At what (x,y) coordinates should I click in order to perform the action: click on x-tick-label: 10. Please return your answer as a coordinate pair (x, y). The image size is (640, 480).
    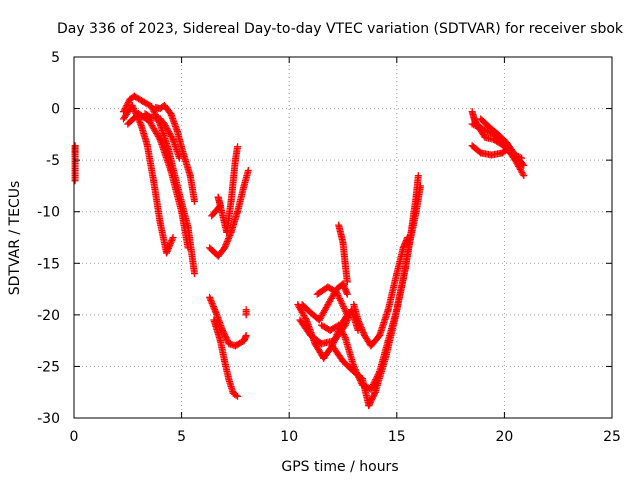
    Looking at the image, I should click on (289, 437).